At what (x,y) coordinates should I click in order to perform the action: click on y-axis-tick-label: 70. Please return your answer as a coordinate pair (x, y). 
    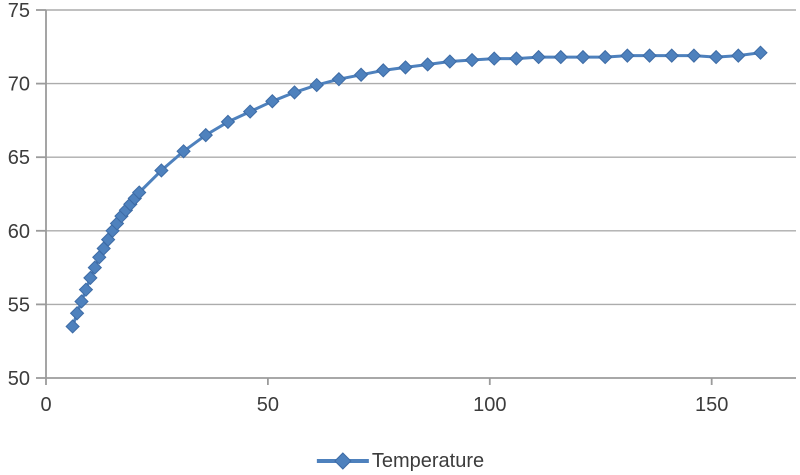
    Looking at the image, I should click on (19, 85).